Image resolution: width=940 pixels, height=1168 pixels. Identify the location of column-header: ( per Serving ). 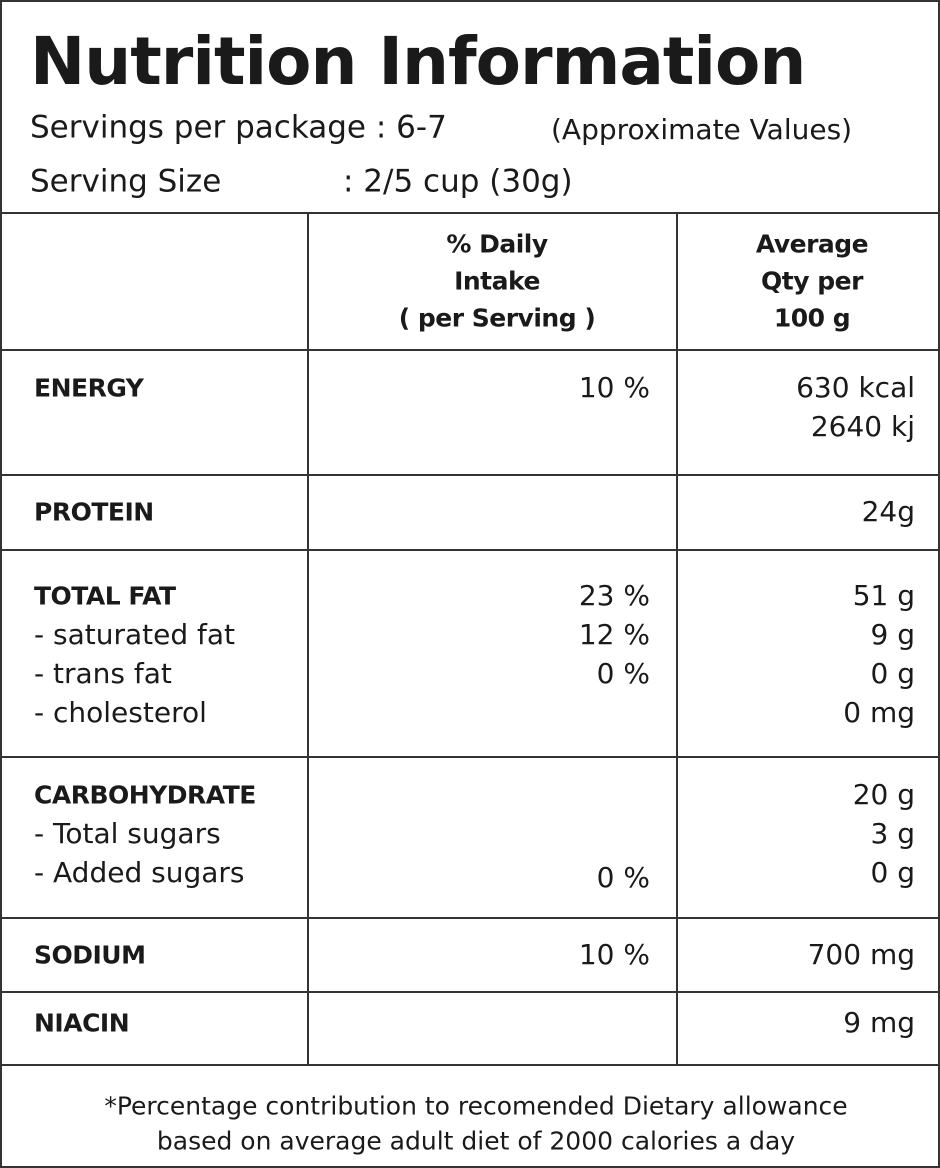
(497, 318).